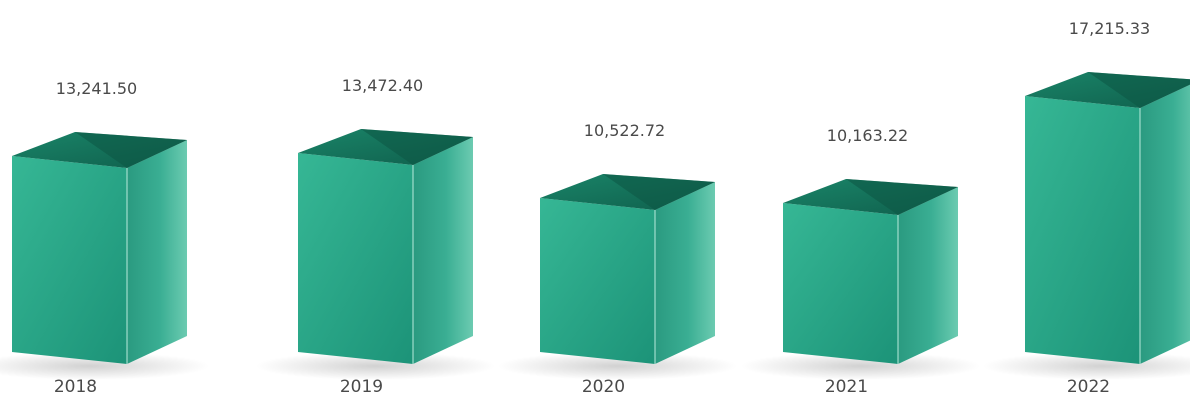  Describe the element at coordinates (1088, 387) in the screenshot. I see `category-label: 2022` at that location.